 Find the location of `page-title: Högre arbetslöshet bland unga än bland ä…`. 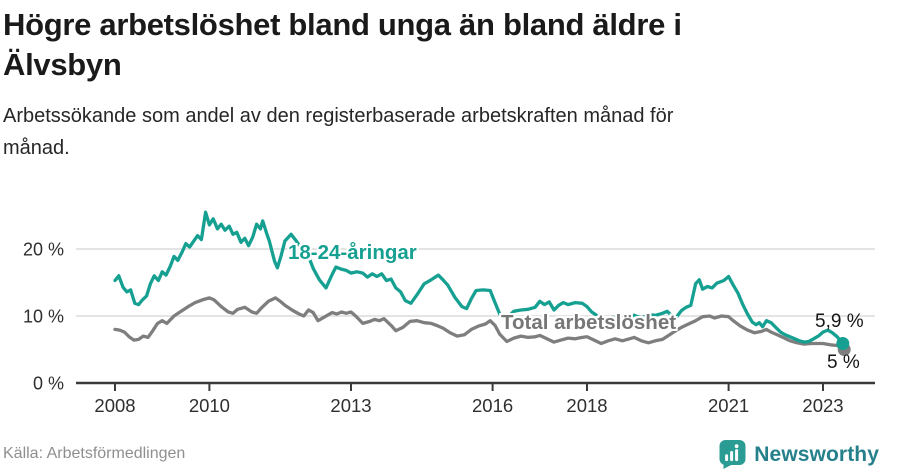

page-title: Högre arbetslöshet bland unga än bland ä… is located at coordinates (342, 44).